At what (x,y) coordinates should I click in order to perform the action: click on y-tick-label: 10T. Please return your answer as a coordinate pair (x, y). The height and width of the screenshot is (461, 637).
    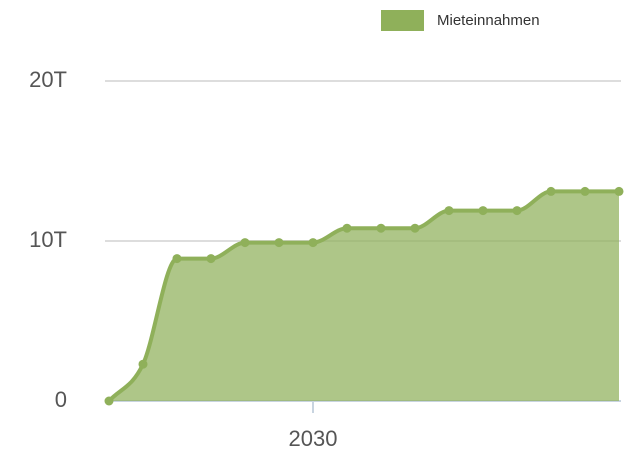
    Looking at the image, I should click on (48, 239).